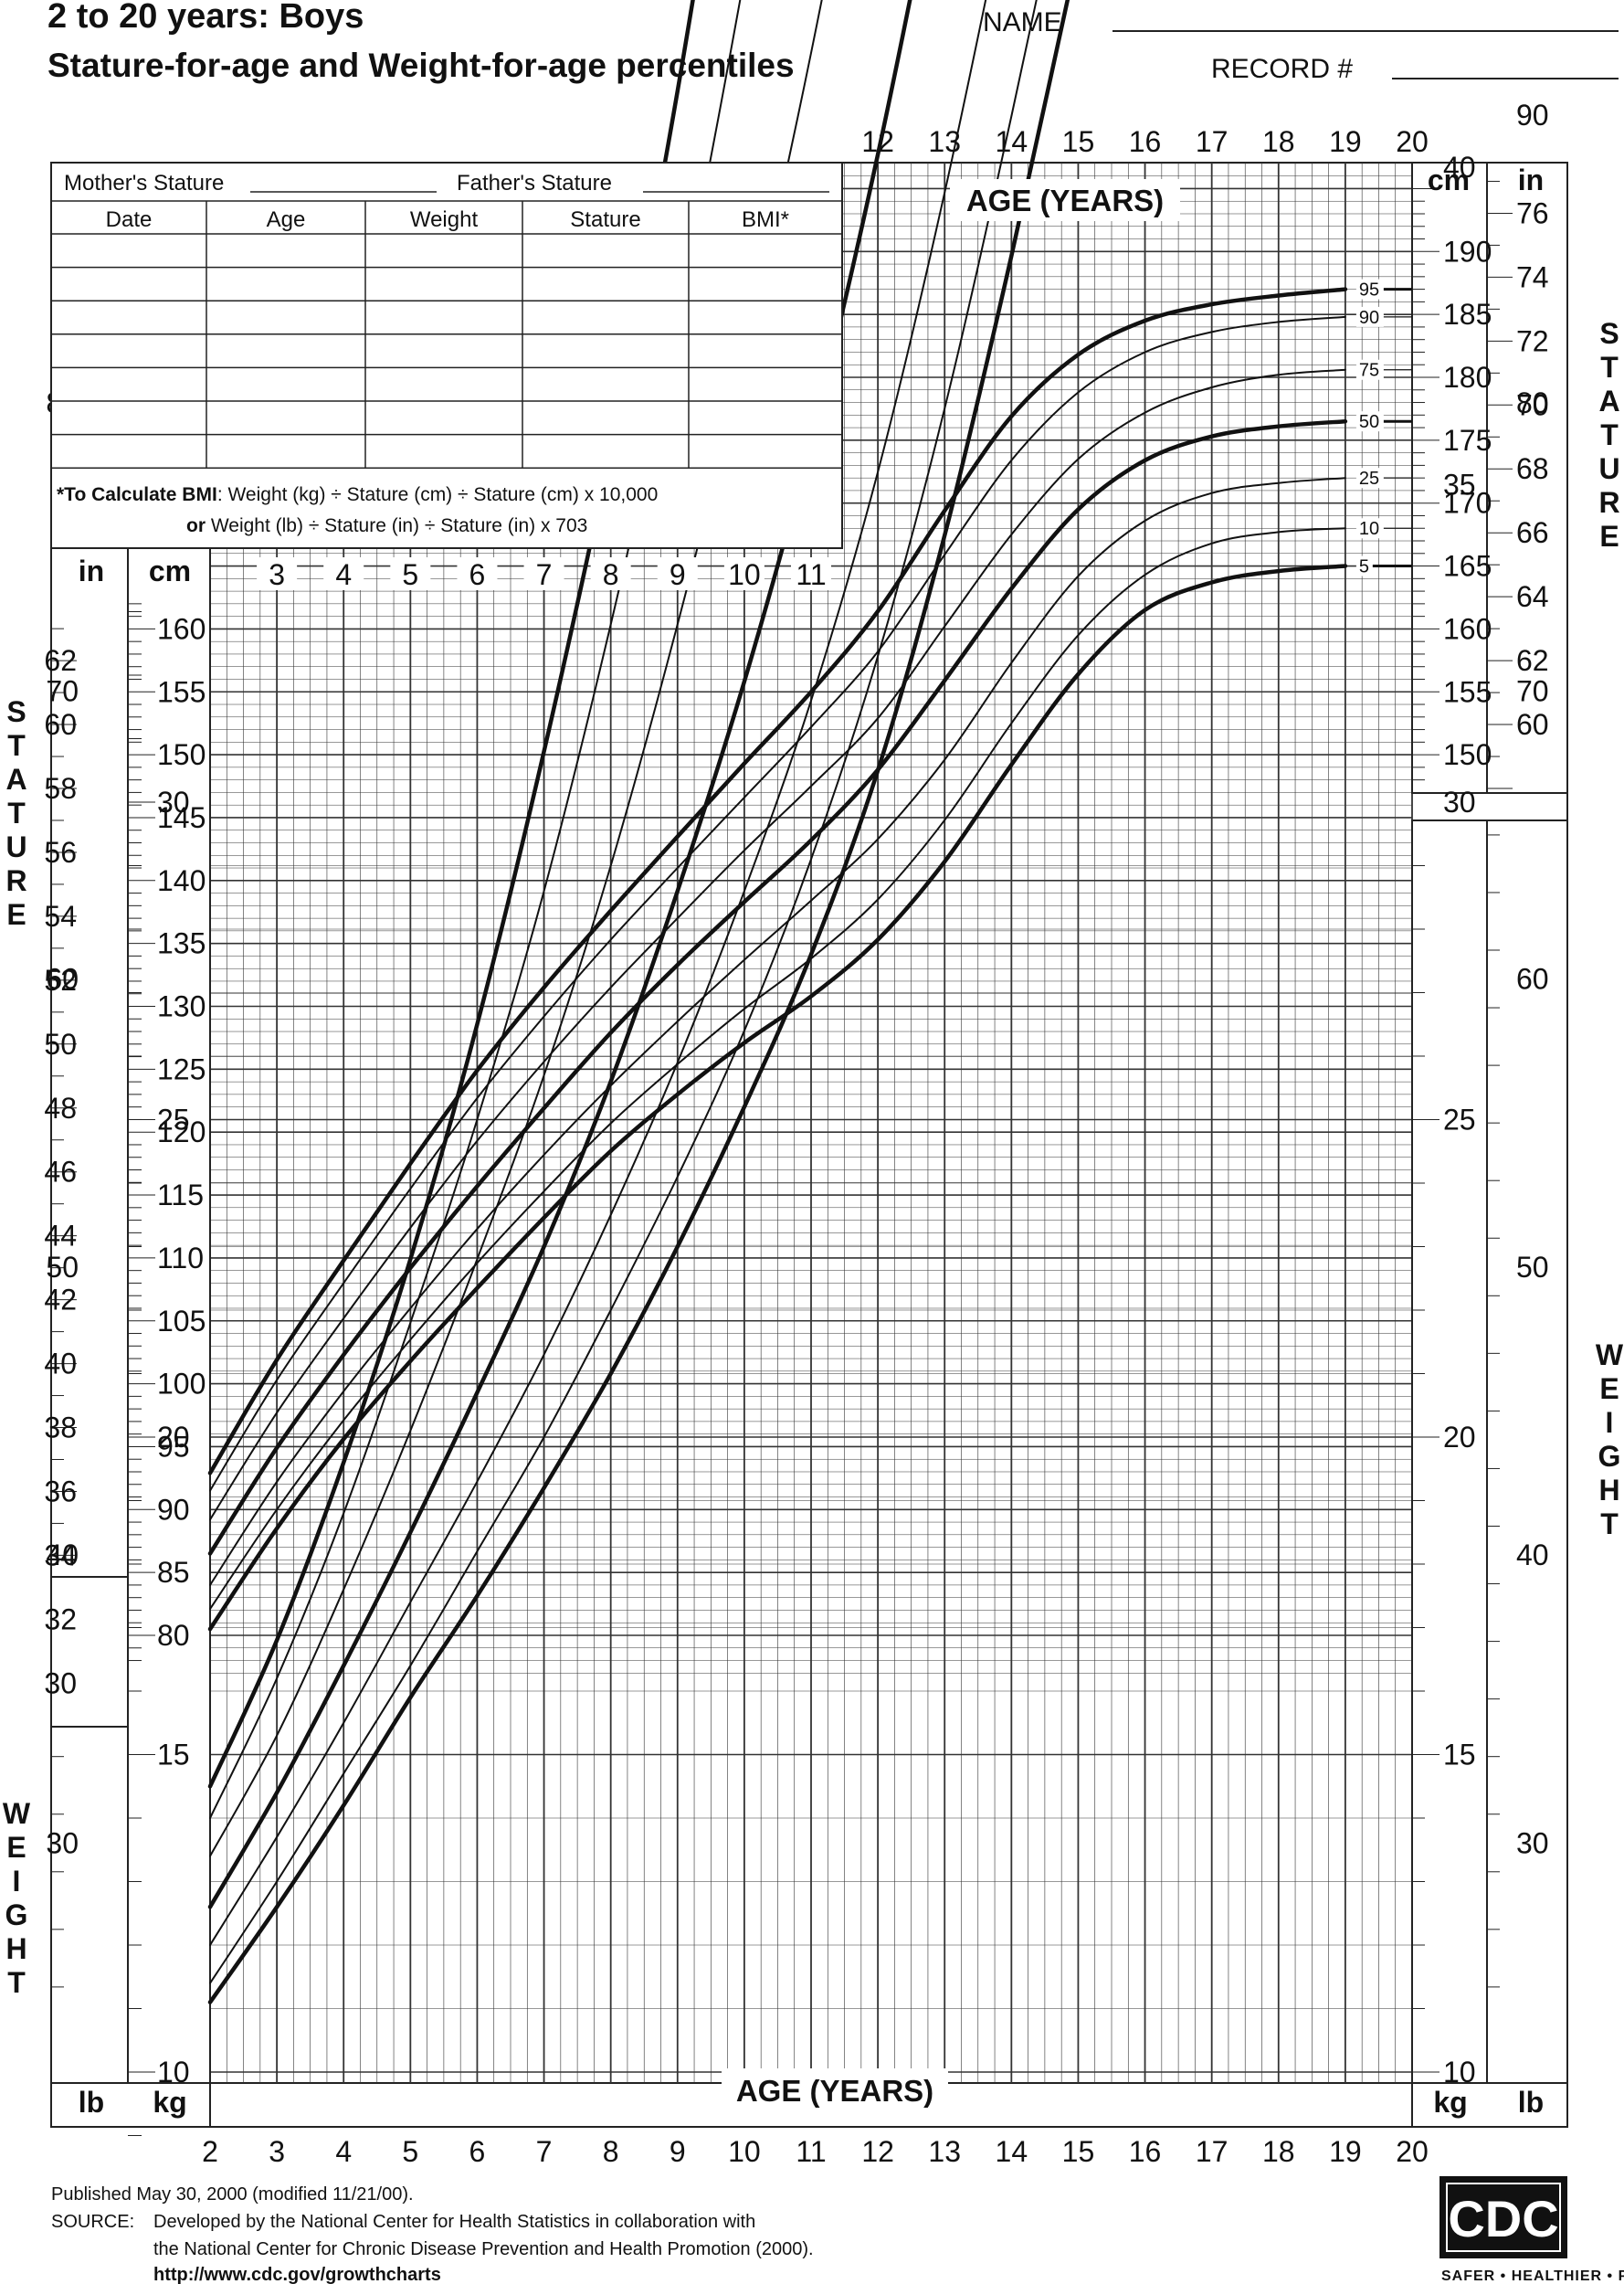 This screenshot has height=2284, width=1624. Describe the element at coordinates (1065, 200) in the screenshot. I see `x-axis-title-top: AGE (YEARS)` at that location.